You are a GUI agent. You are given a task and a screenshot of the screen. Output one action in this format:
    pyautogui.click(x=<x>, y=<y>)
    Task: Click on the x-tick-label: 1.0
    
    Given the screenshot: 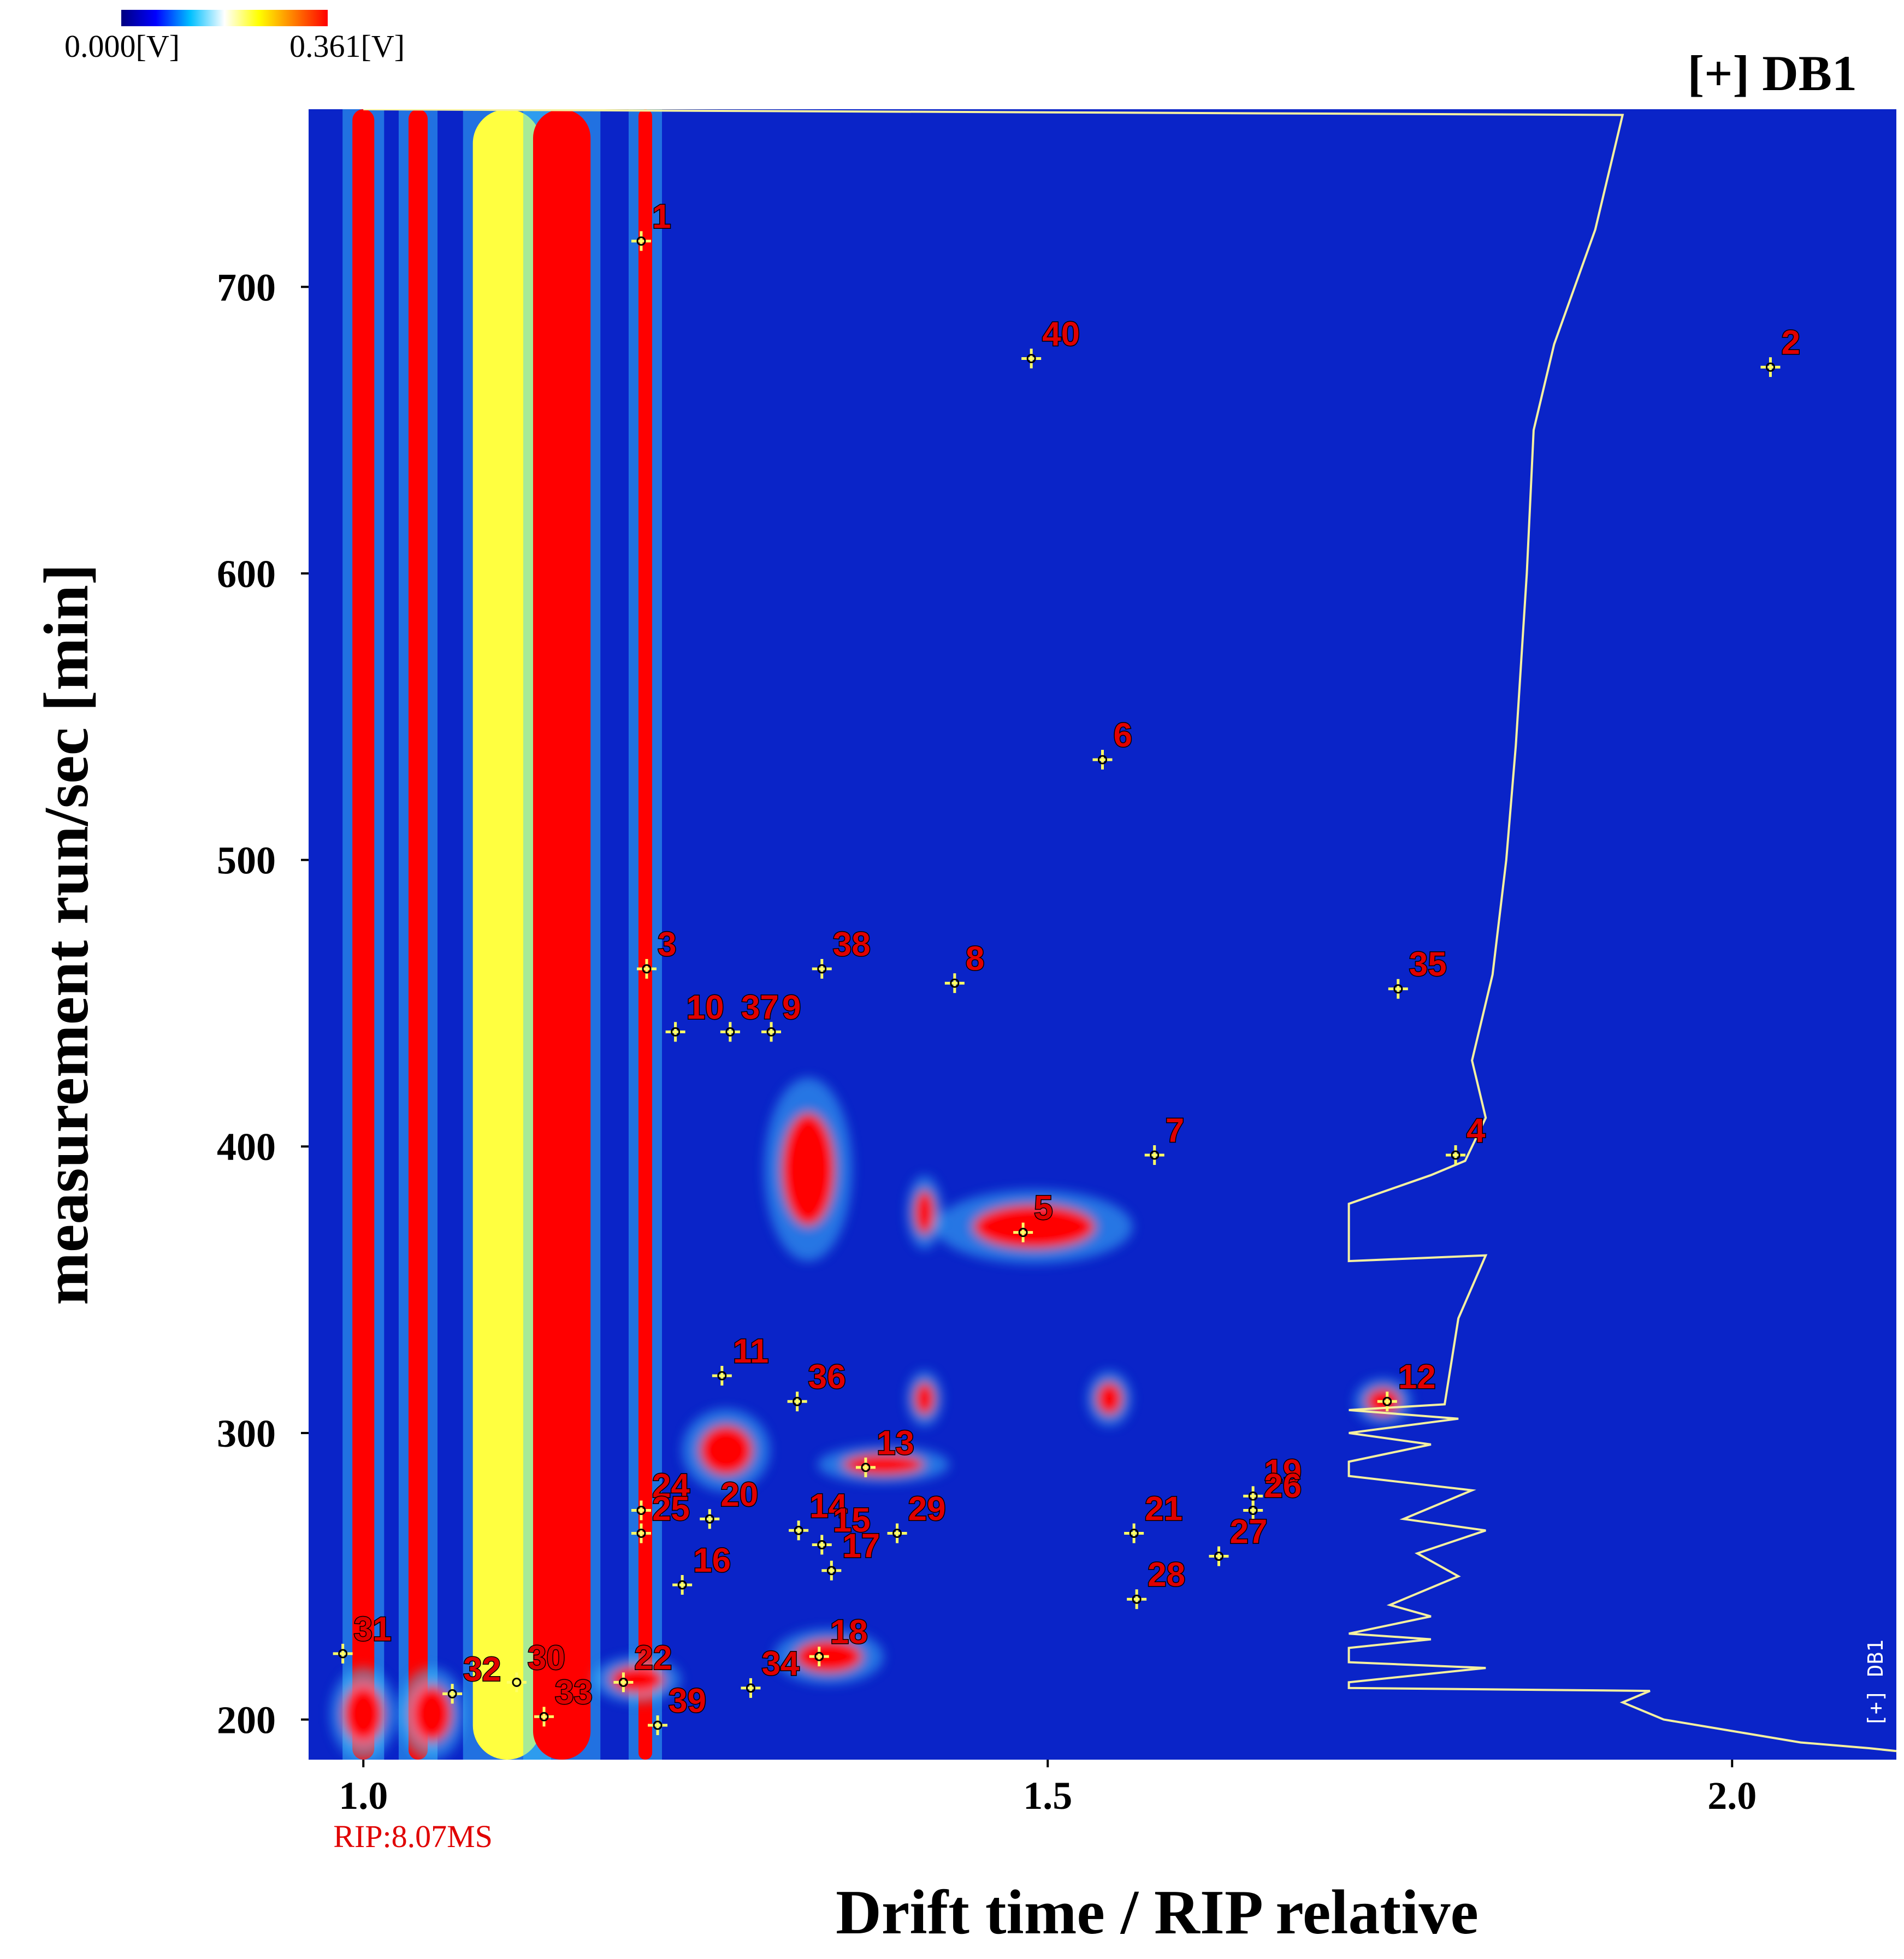 What is the action you would take?
    pyautogui.click(x=363, y=1796)
    